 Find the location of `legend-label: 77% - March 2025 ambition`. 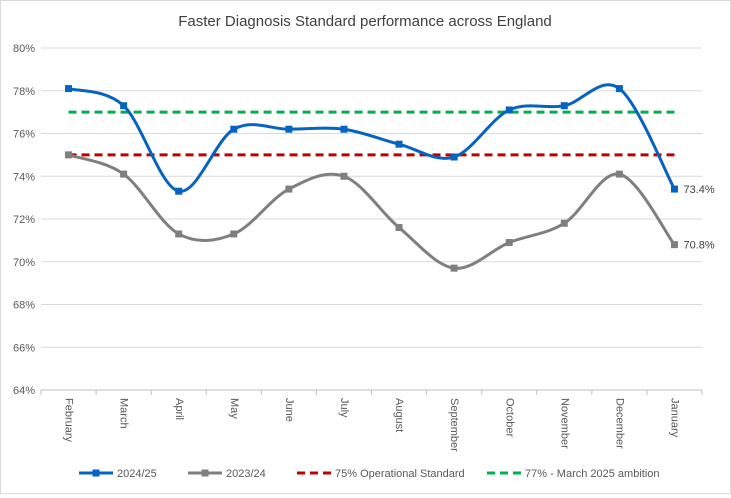

legend-label: 77% - March 2025 ambition is located at coordinates (592, 474).